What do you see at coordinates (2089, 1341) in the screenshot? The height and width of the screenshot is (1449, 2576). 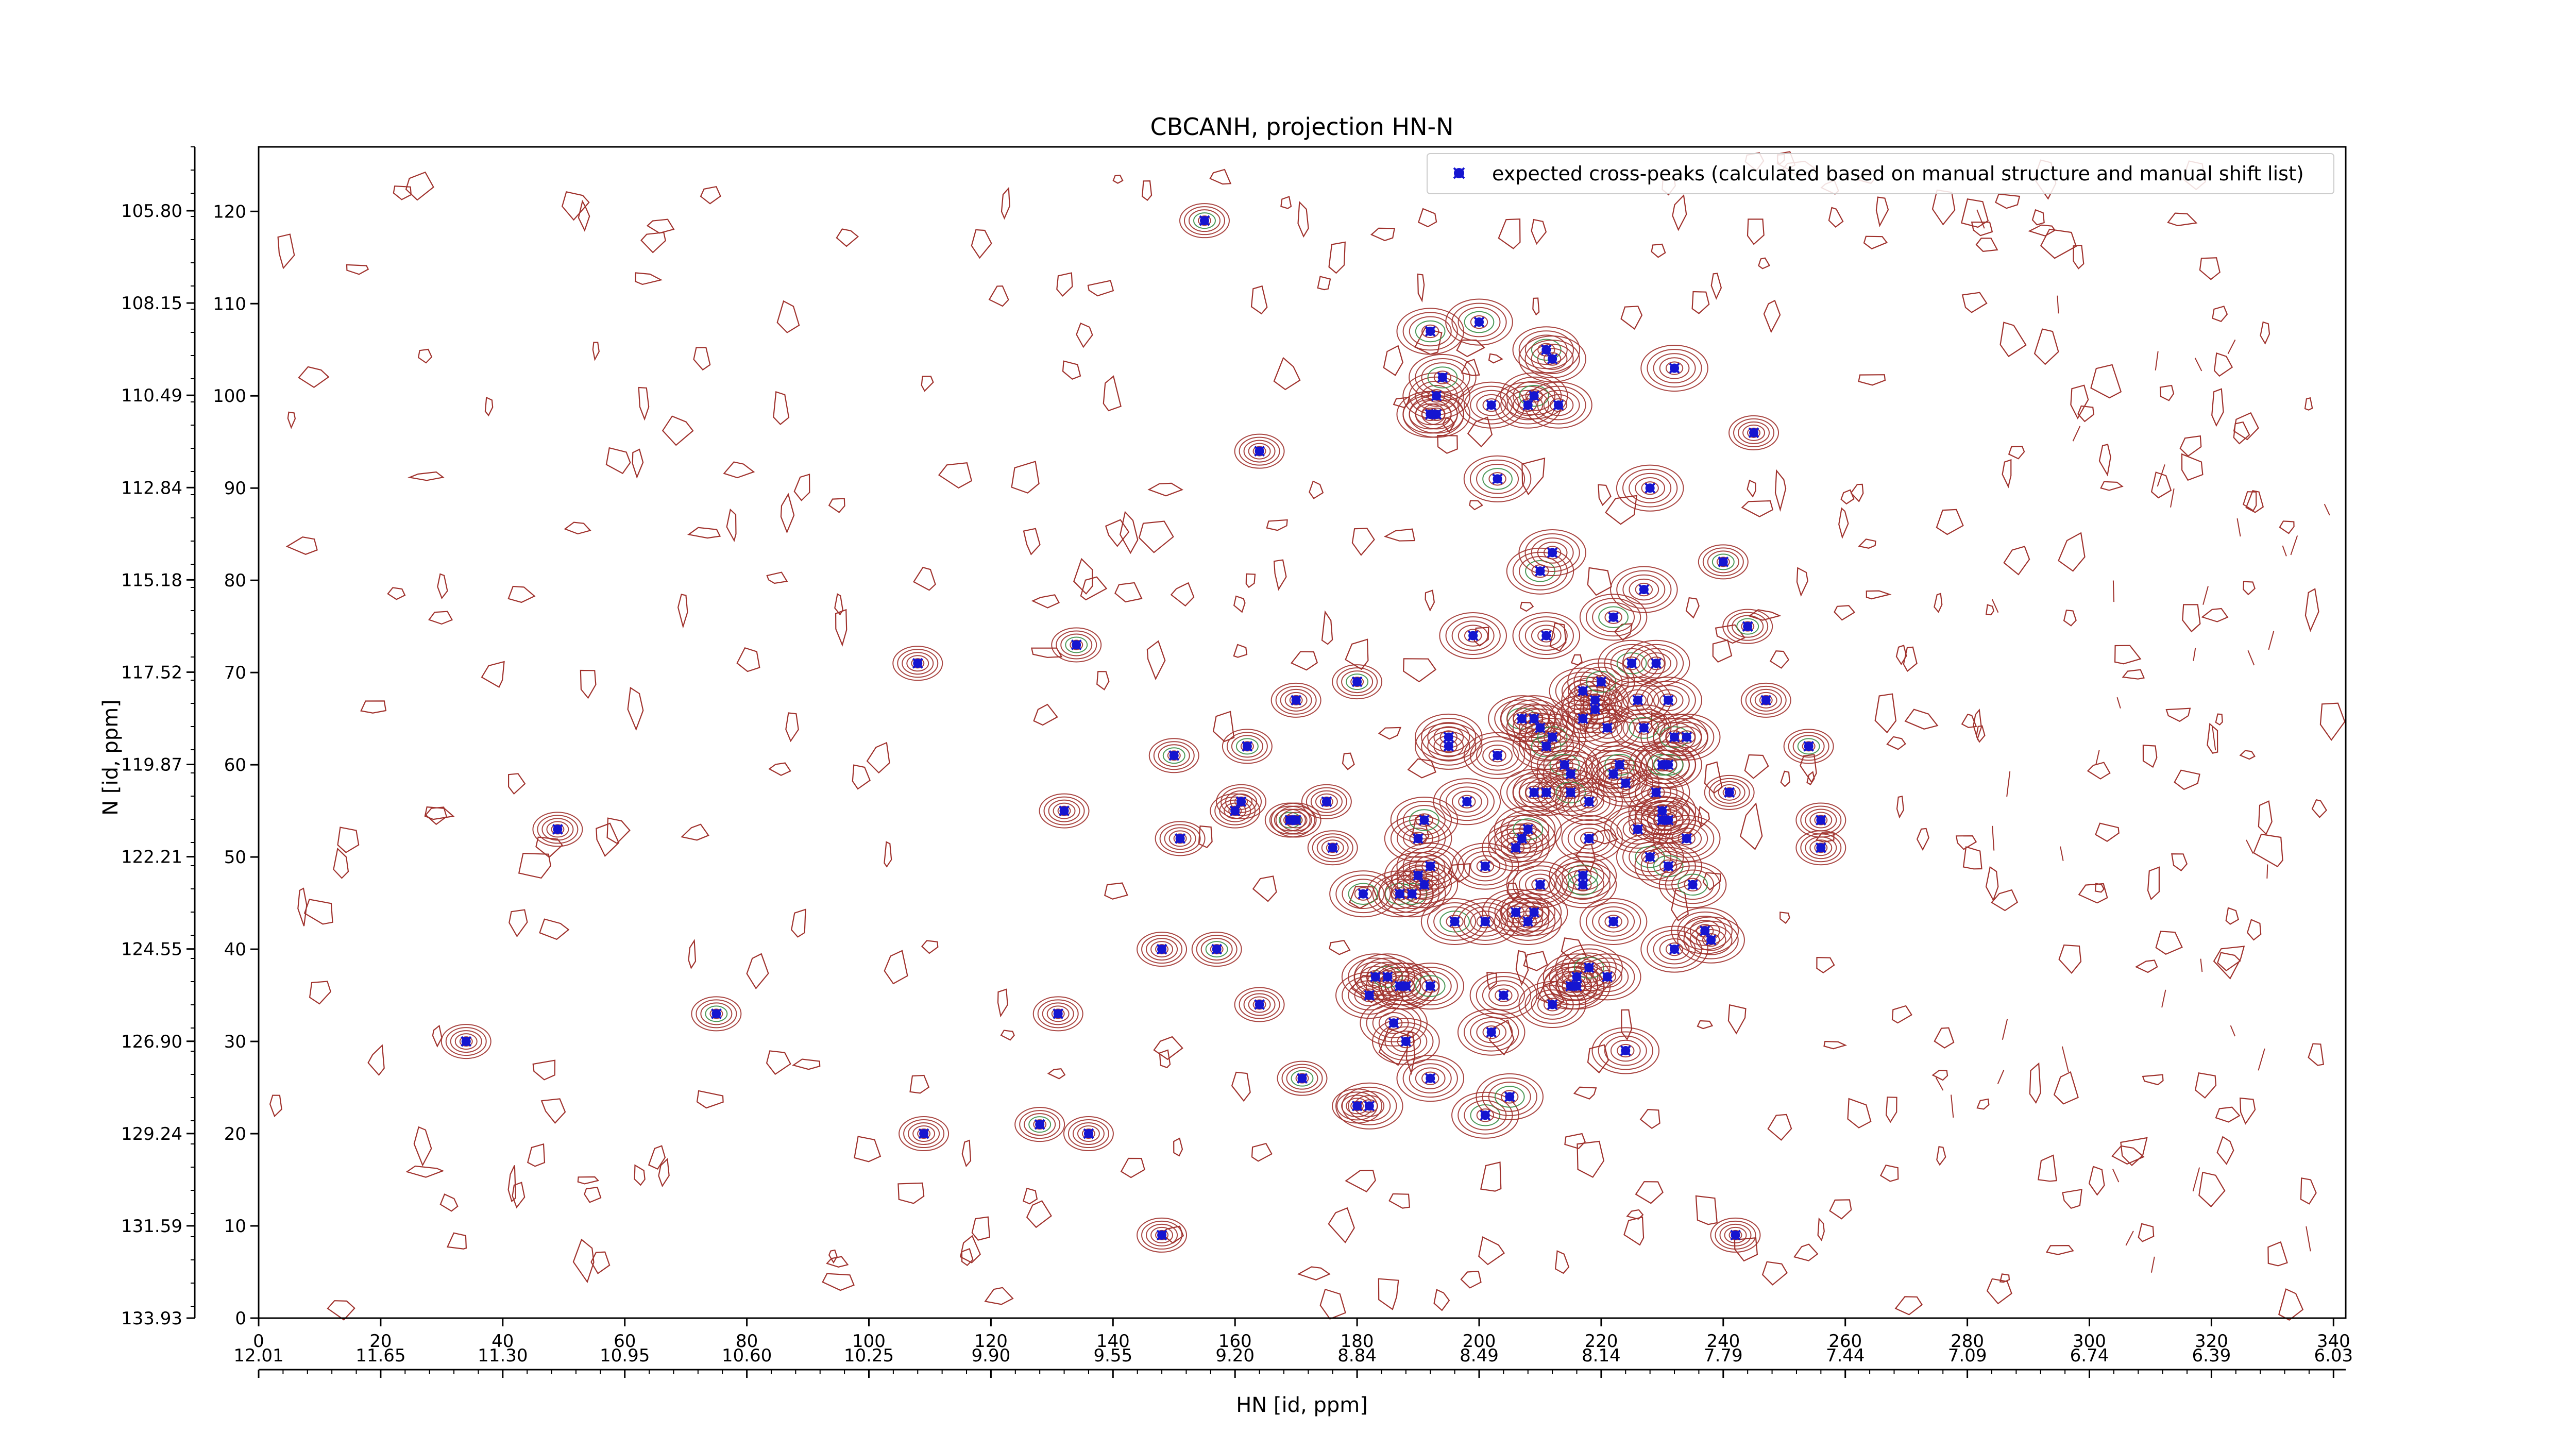 I see `x-index-tick-label: 300` at bounding box center [2089, 1341].